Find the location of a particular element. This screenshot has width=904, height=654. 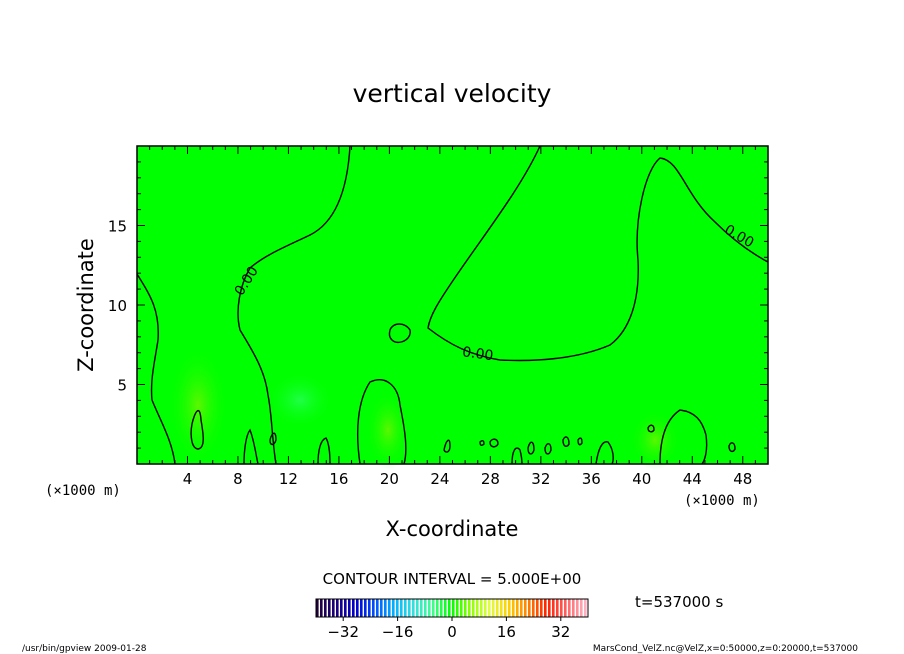

colorbar-tick-label: 16 is located at coordinates (506, 632).